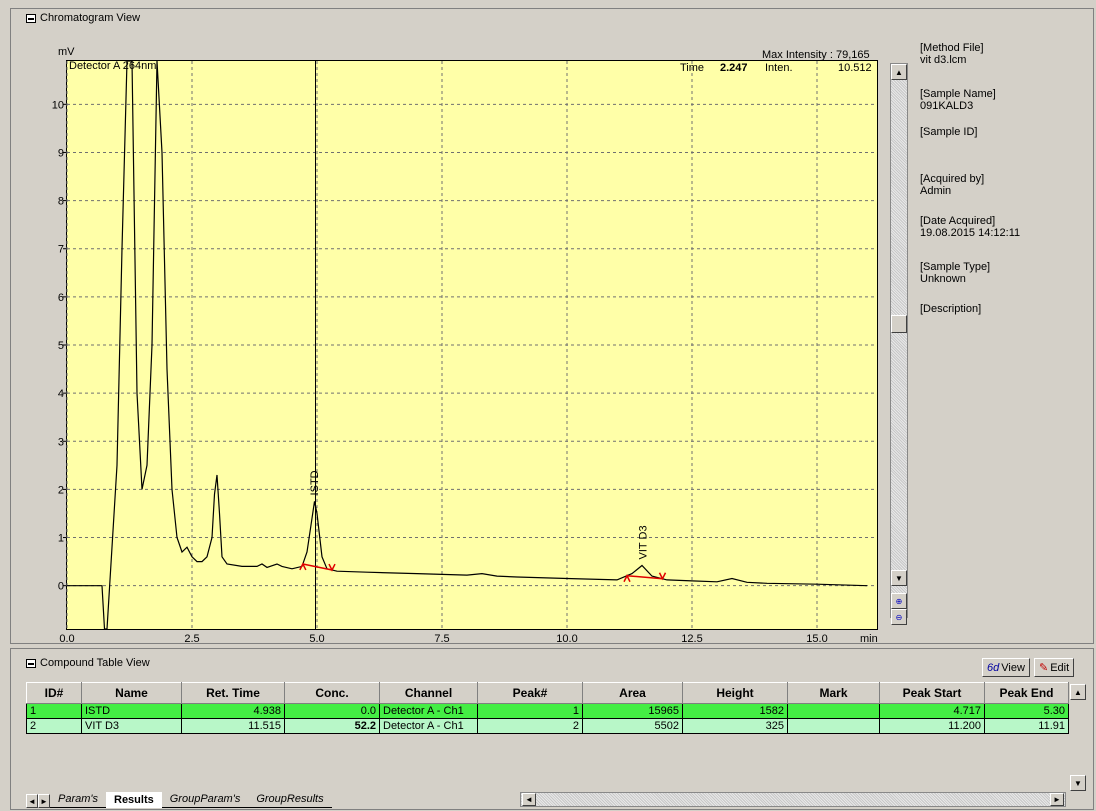  What do you see at coordinates (134, 800) in the screenshot?
I see `tab-results: Results` at bounding box center [134, 800].